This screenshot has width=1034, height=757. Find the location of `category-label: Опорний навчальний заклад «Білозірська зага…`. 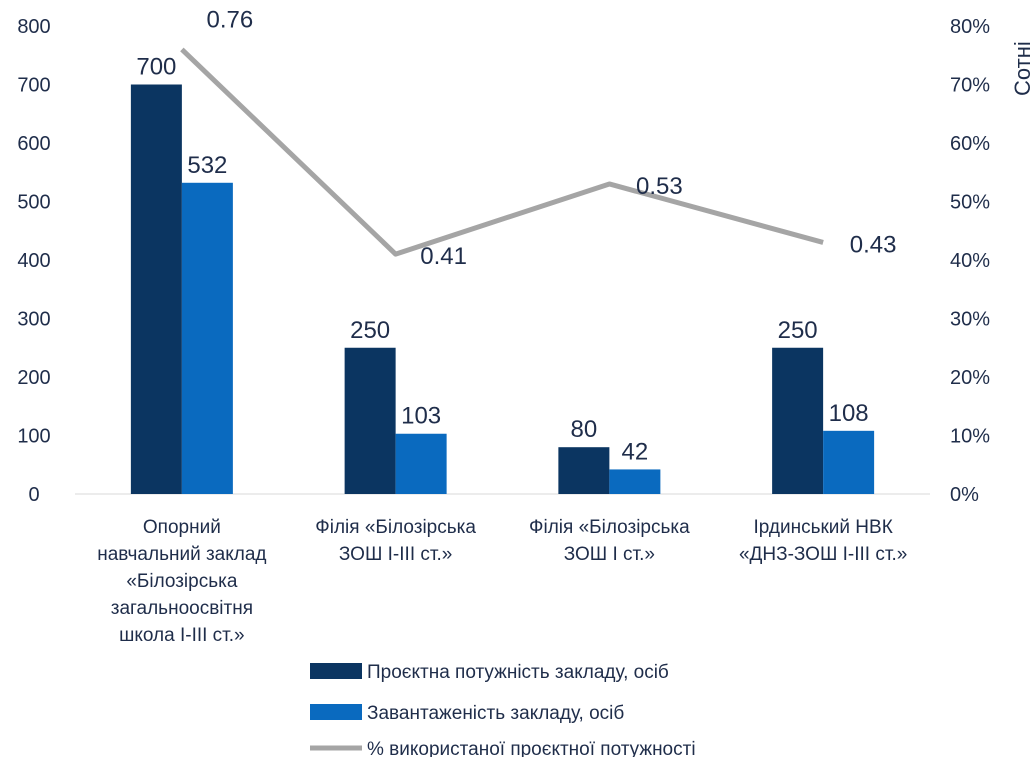

category-label: Опорний навчальний заклад «Білозірська зага… is located at coordinates (181, 581).